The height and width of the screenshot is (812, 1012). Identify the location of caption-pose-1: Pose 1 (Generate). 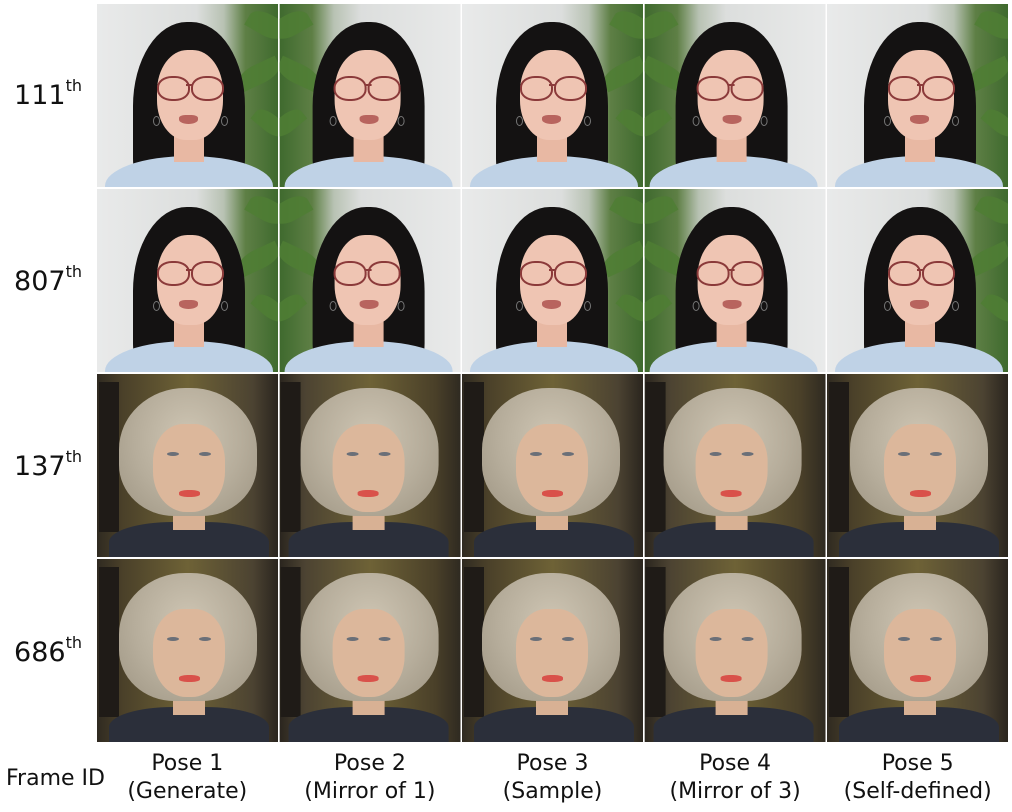
(187, 777).